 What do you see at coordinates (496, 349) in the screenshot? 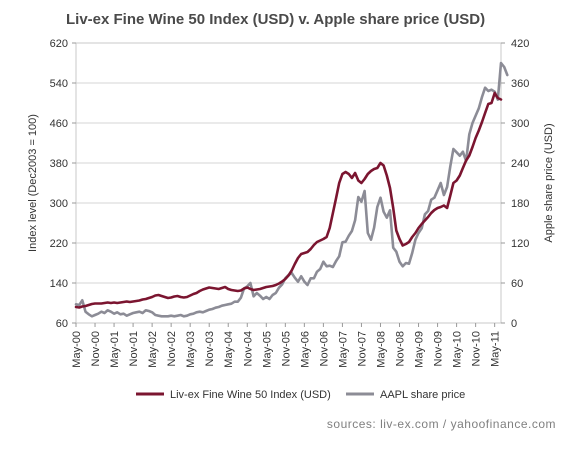
I see `x-tick-label: May-11` at bounding box center [496, 349].